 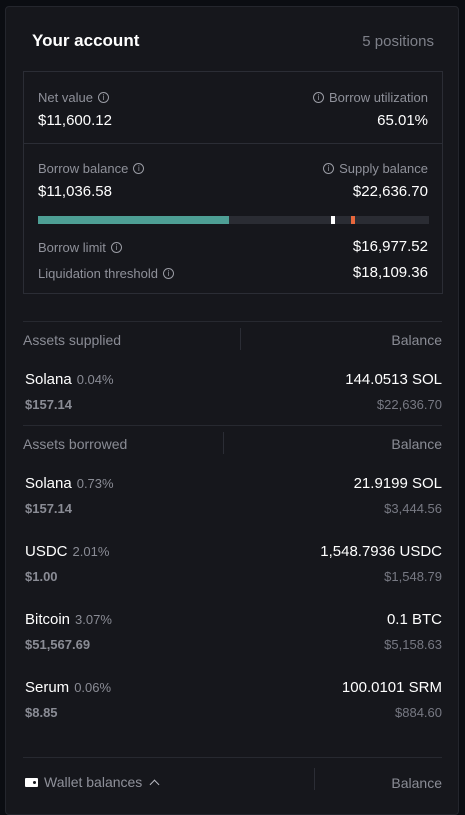 What do you see at coordinates (233, 704) in the screenshot?
I see `borrowed-asset-row: Serum 0.06% $8.85 100.0101 SRM $884.60` at bounding box center [233, 704].